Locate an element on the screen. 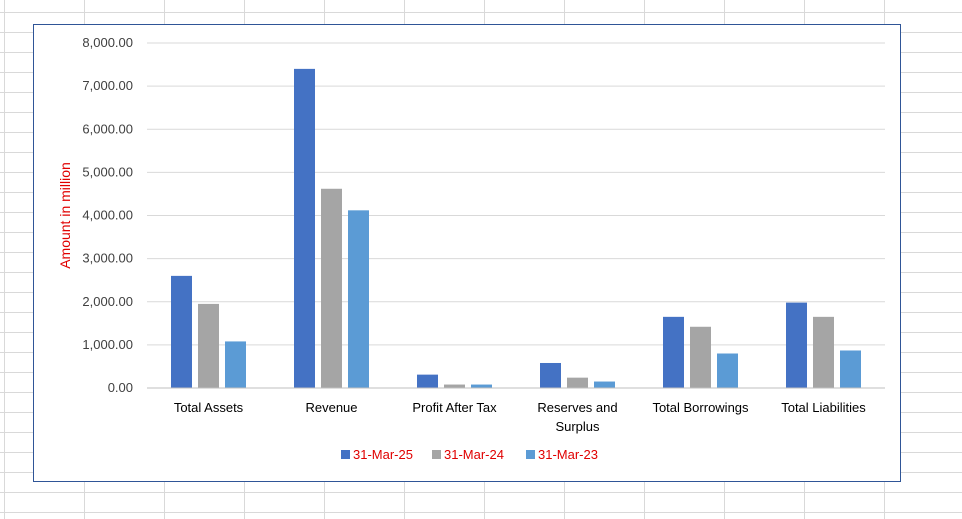 This screenshot has height=519, width=962. x-category-label: Surplus is located at coordinates (577, 426).